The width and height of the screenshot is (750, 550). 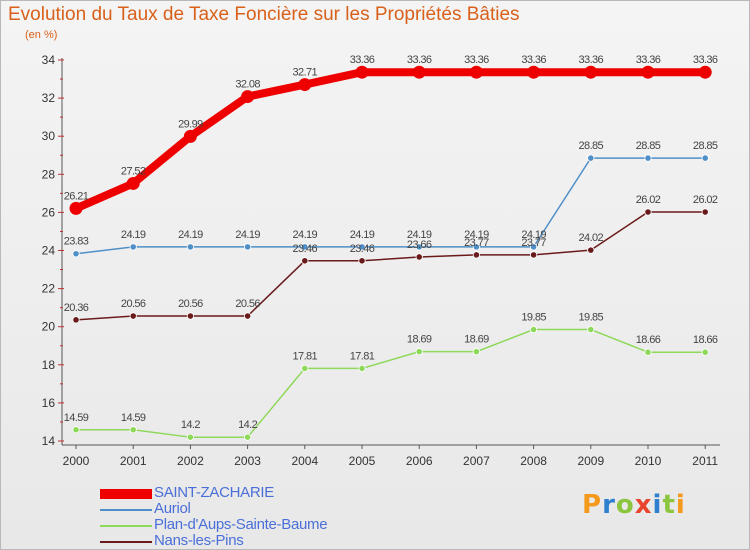 I want to click on data-label: 24.02, so click(x=591, y=238).